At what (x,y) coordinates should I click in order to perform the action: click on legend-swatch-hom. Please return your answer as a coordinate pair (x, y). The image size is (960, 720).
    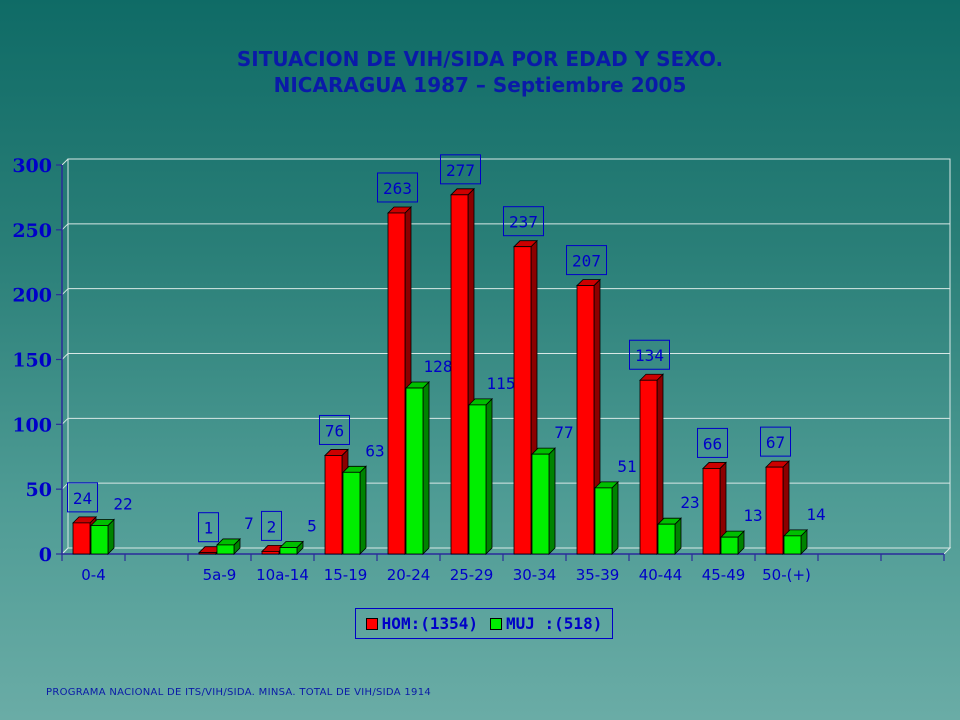
    Looking at the image, I should click on (371, 623).